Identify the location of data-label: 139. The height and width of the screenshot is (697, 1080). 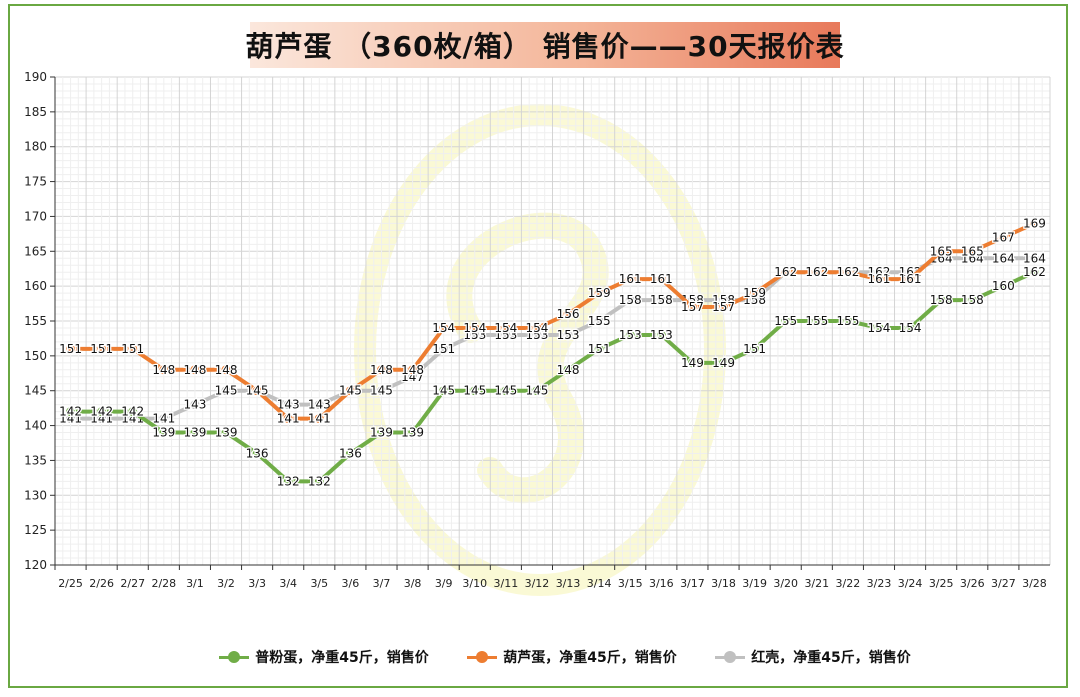
(194, 433).